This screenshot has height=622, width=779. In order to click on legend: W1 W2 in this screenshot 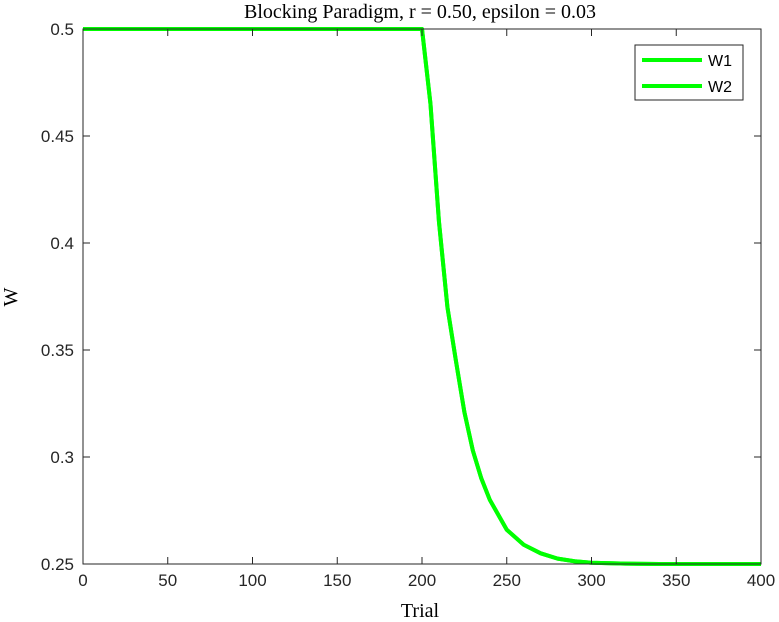, I will do `click(689, 72)`.